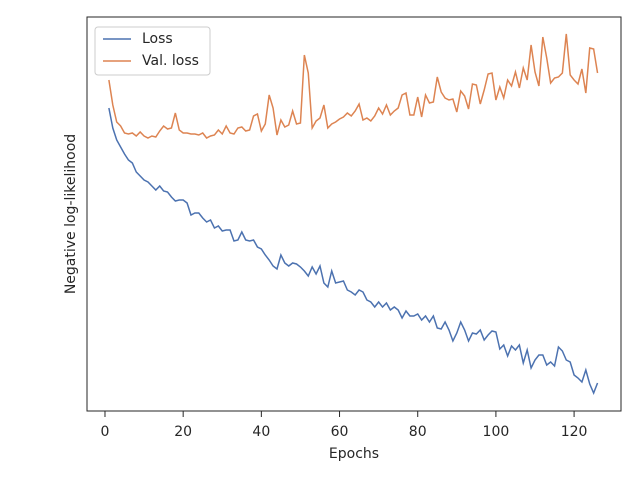  Describe the element at coordinates (71, 214) in the screenshot. I see `y-axis-label: Negative log-likelihood` at that location.